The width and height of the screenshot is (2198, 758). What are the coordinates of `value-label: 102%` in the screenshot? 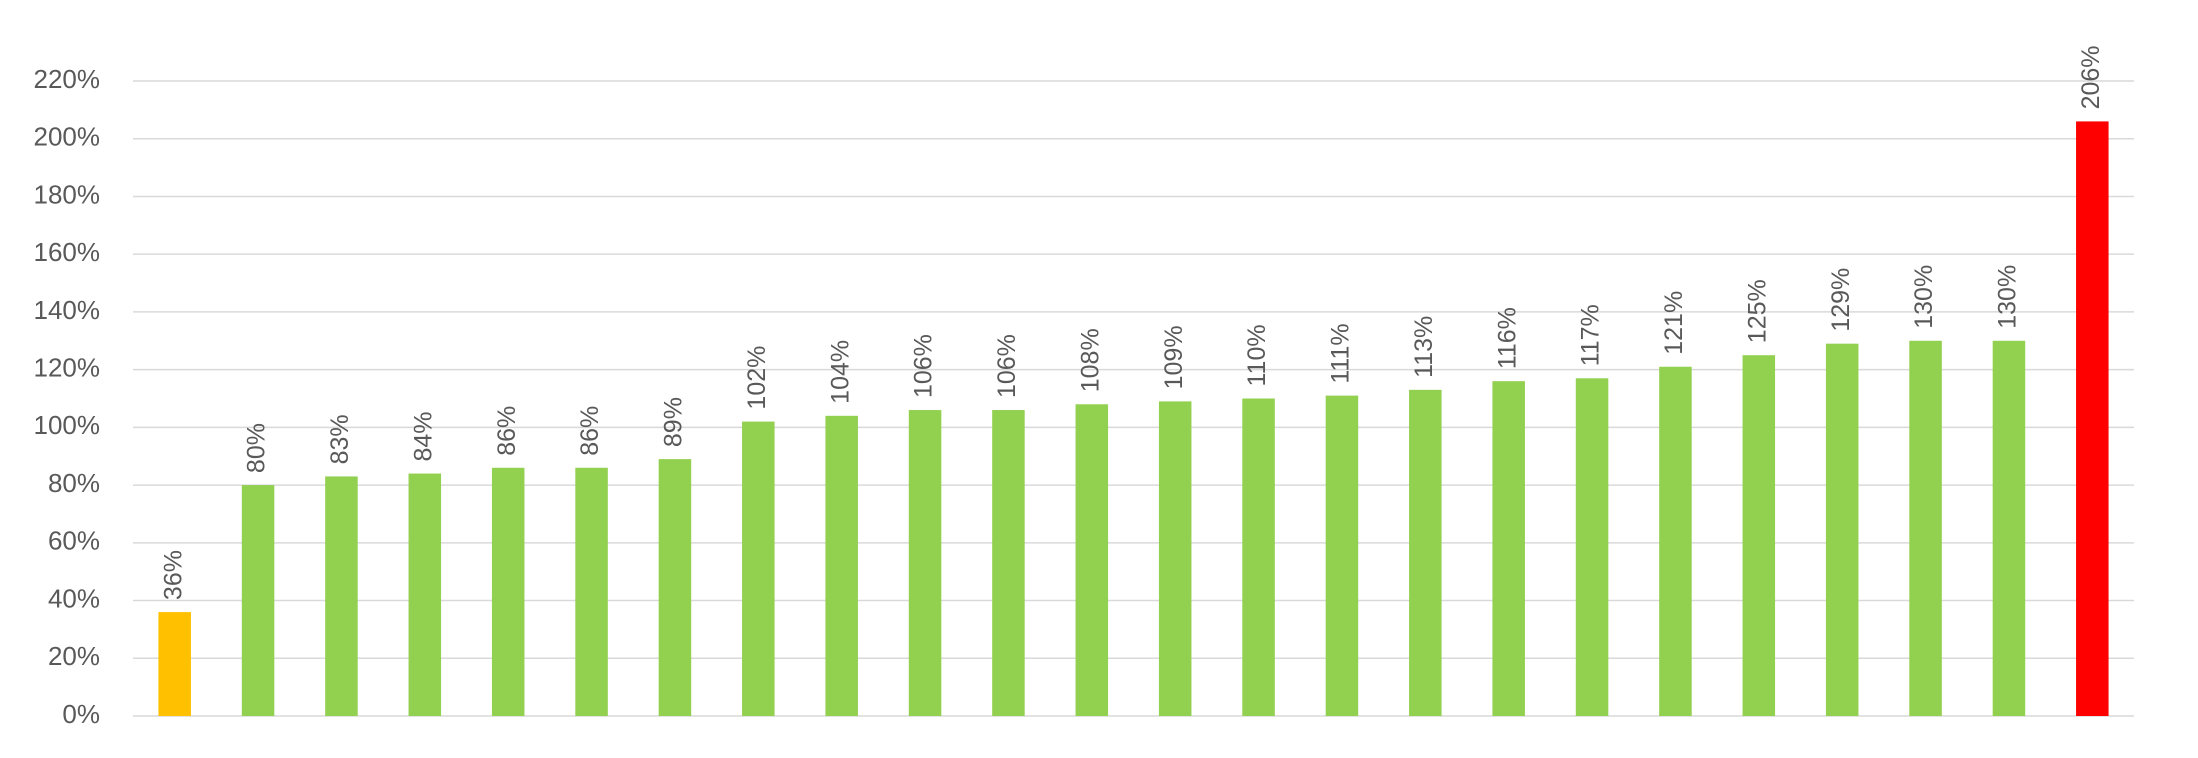 It's located at (757, 378).